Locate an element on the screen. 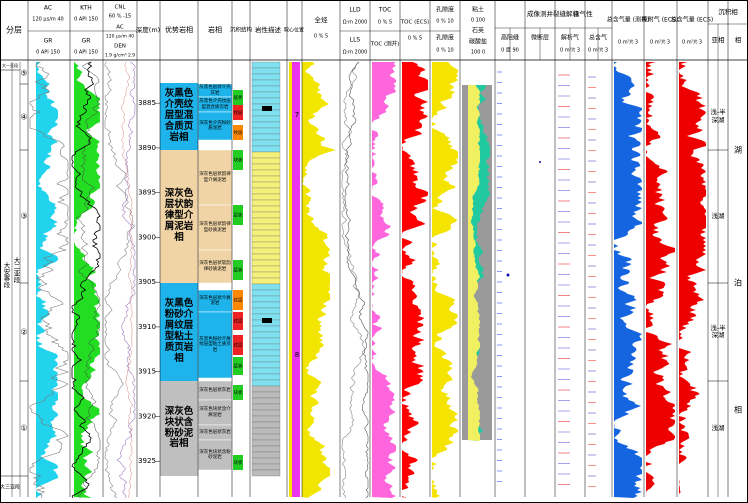 Image resolution: width=748 pixels, height=503 pixels. header-label: 0 API 150 is located at coordinates (86, 53).